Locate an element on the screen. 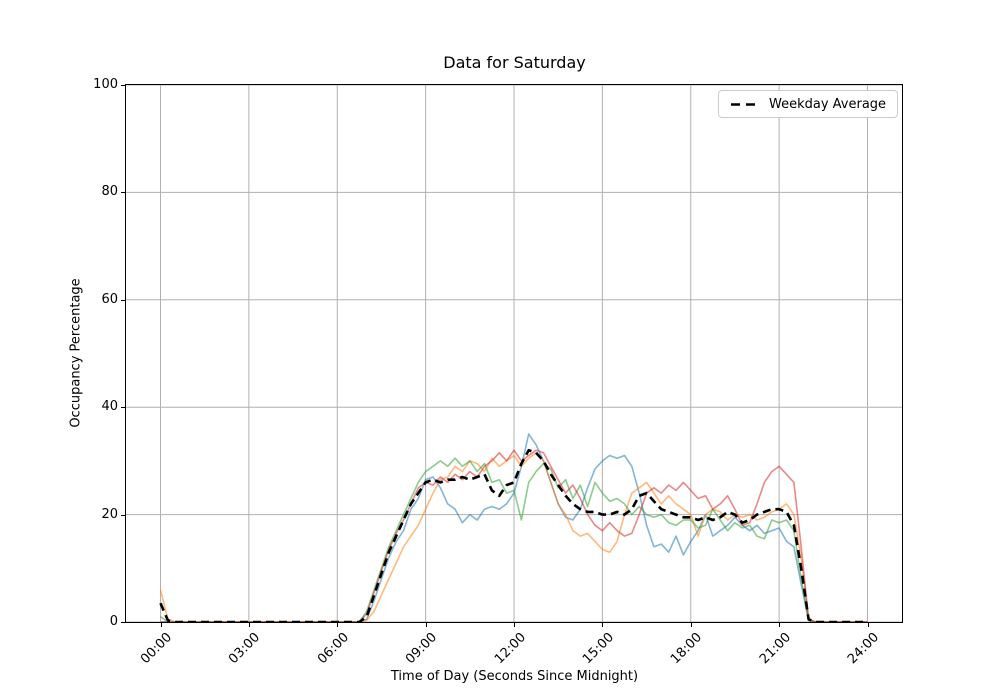 This screenshot has width=1000, height=700. y-tick-label: 0 is located at coordinates (113, 621).